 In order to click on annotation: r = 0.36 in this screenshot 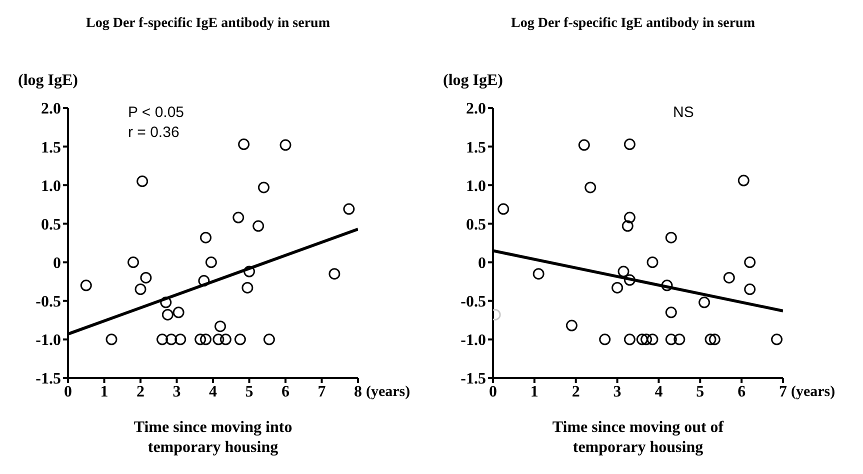, I will do `click(154, 133)`.